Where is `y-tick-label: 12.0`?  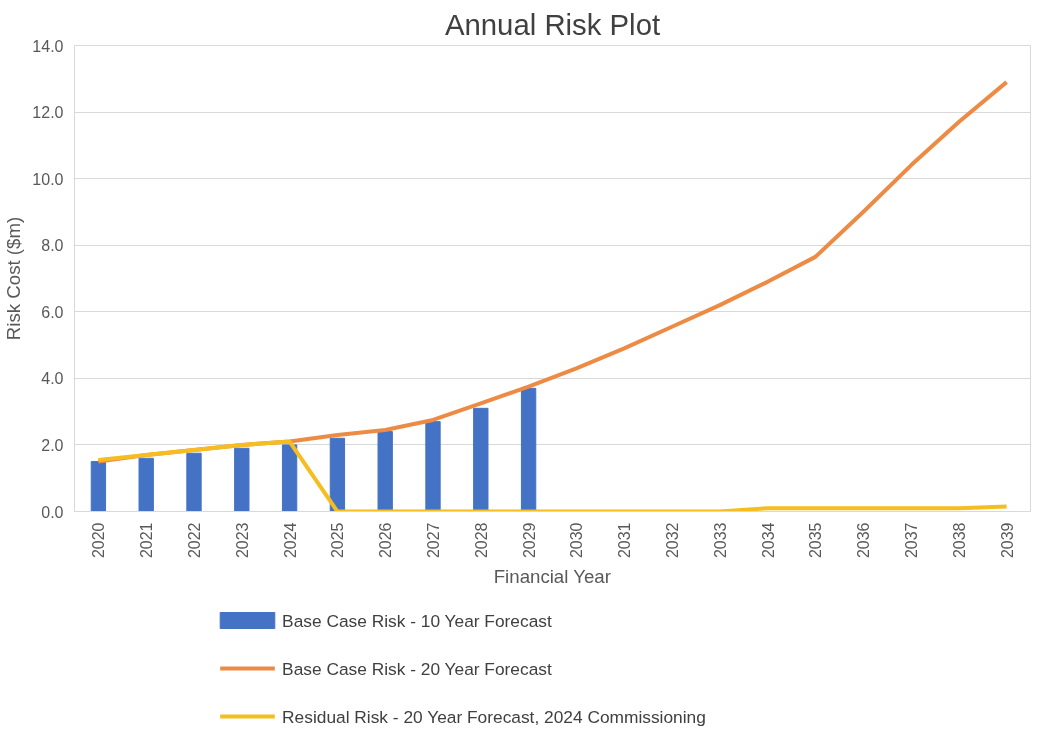
y-tick-label: 12.0 is located at coordinates (48, 113).